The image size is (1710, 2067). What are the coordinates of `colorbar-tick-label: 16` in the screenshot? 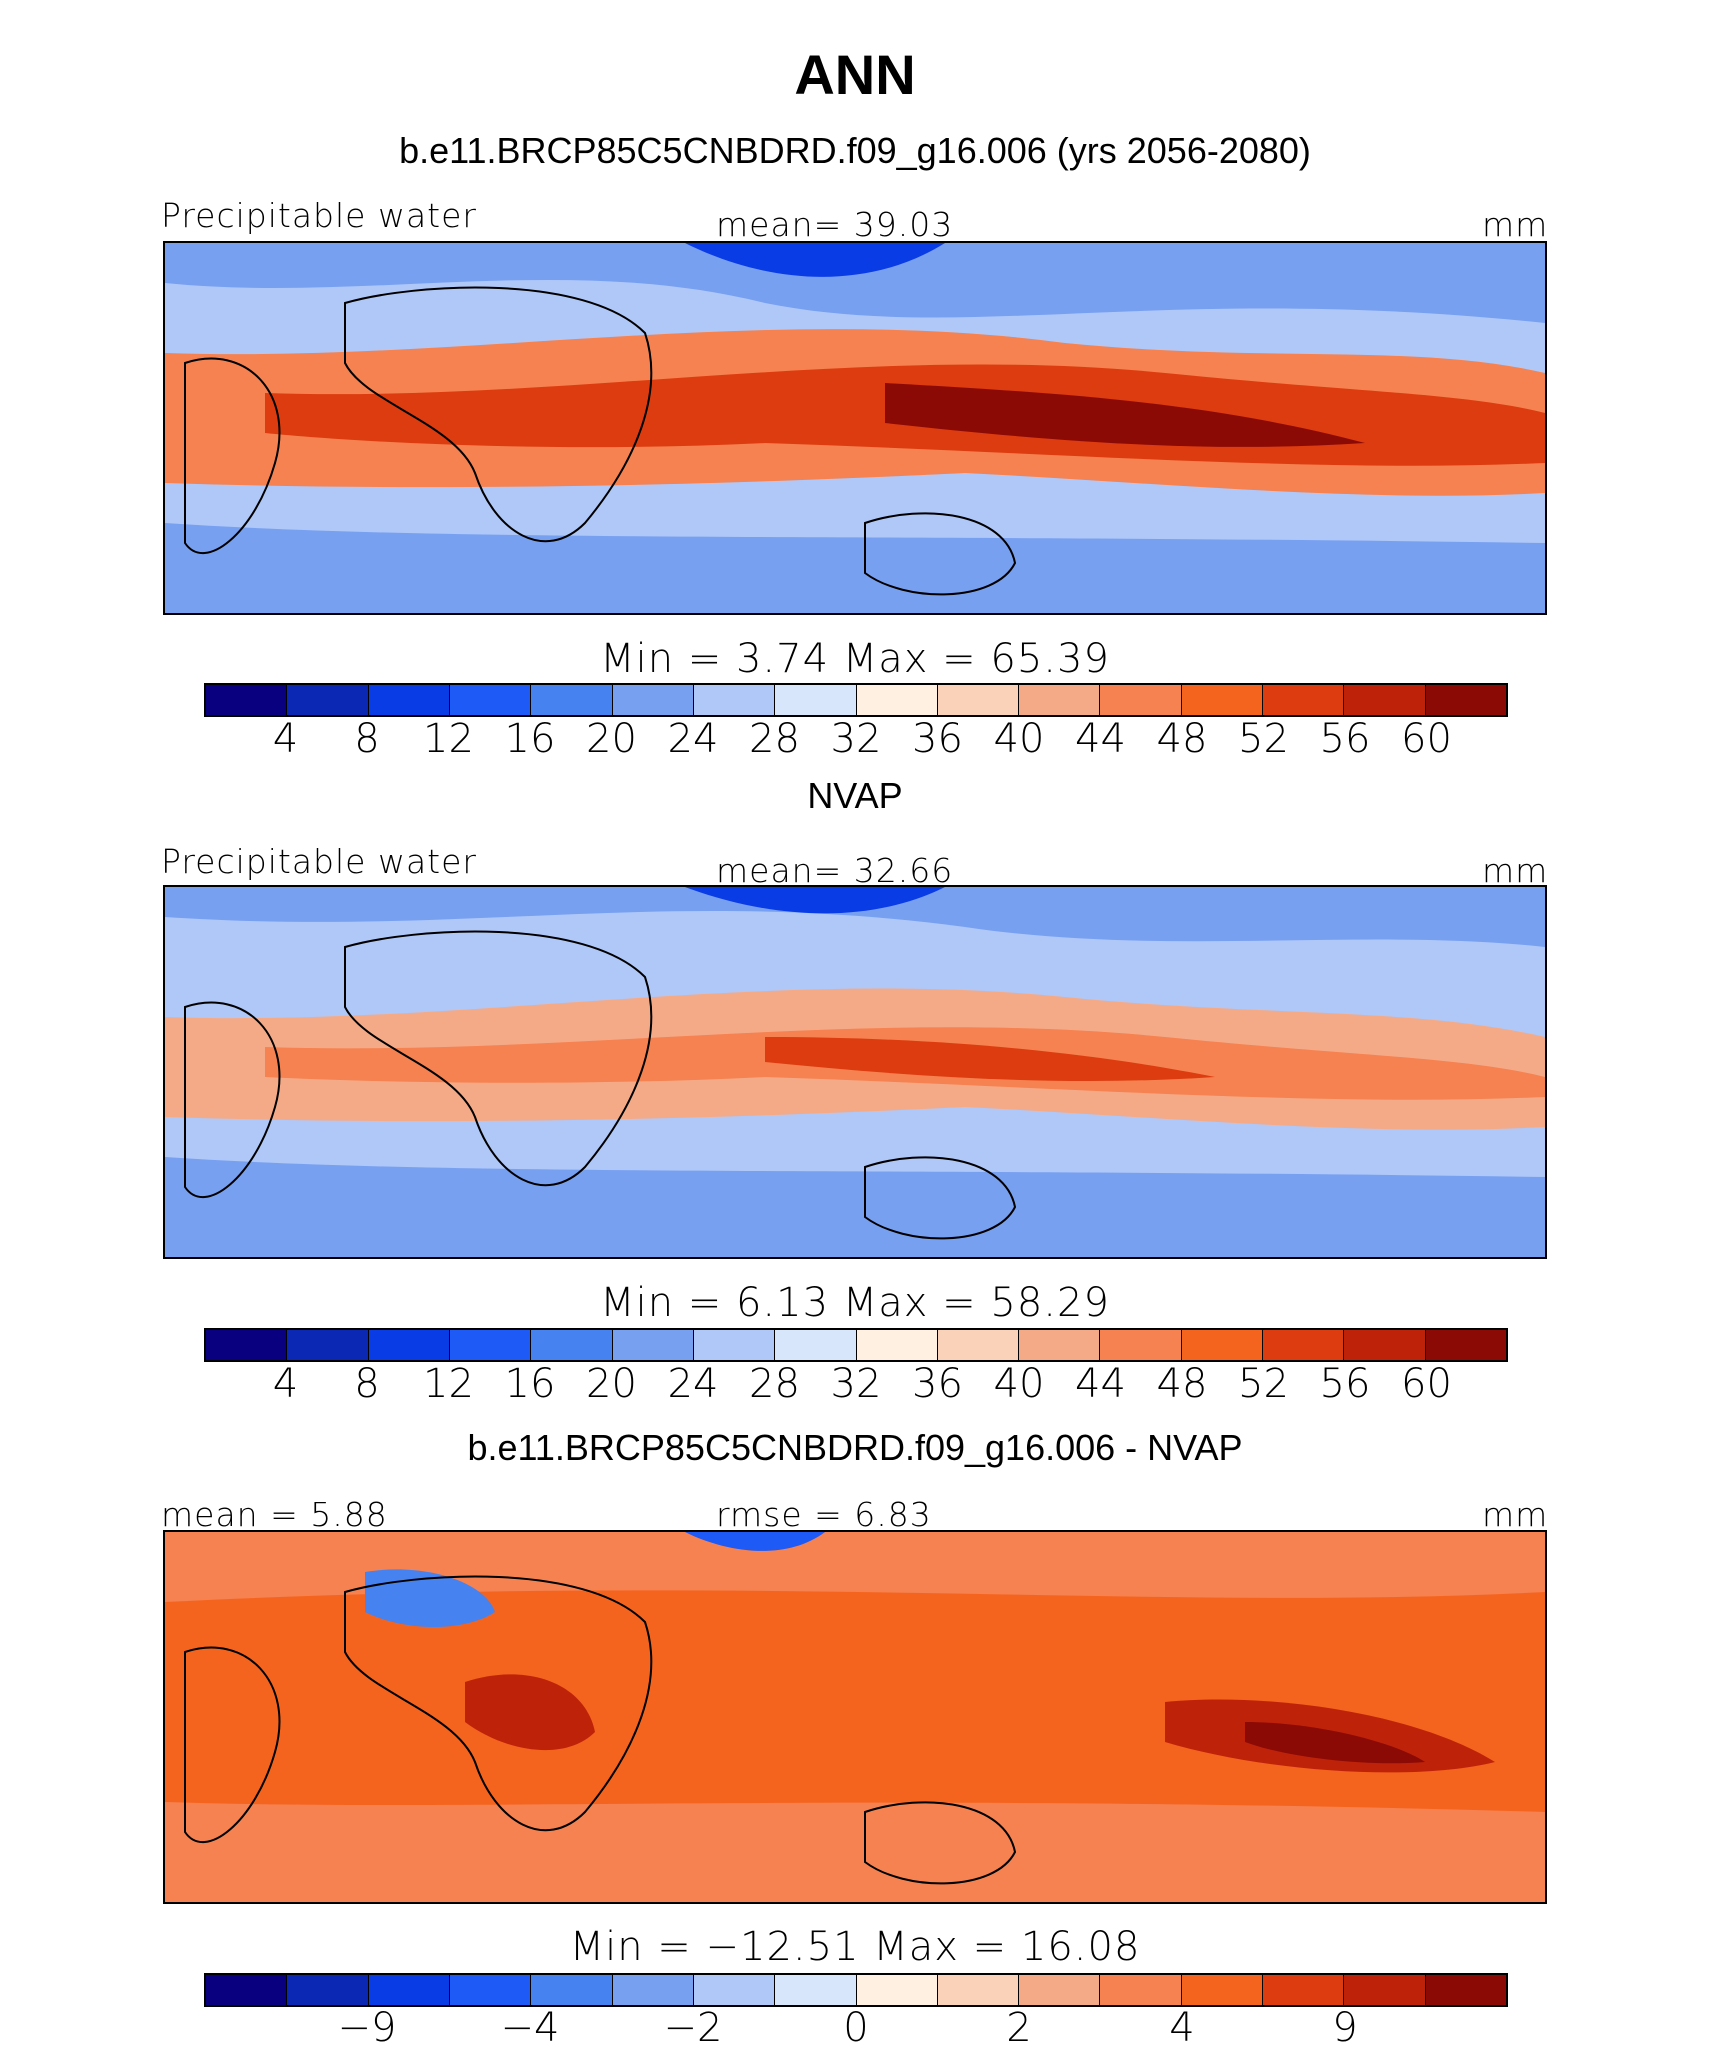 It's located at (530, 1384).